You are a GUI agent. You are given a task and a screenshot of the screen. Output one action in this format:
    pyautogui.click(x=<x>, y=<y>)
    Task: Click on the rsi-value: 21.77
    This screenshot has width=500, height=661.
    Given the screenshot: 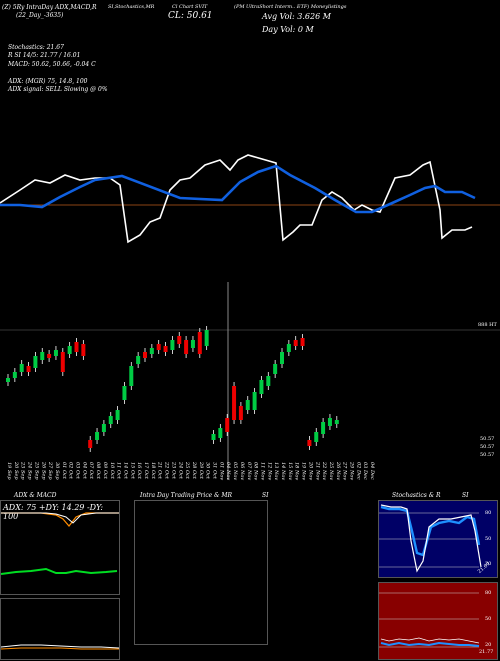 What is the action you would take?
    pyautogui.click(x=486, y=652)
    